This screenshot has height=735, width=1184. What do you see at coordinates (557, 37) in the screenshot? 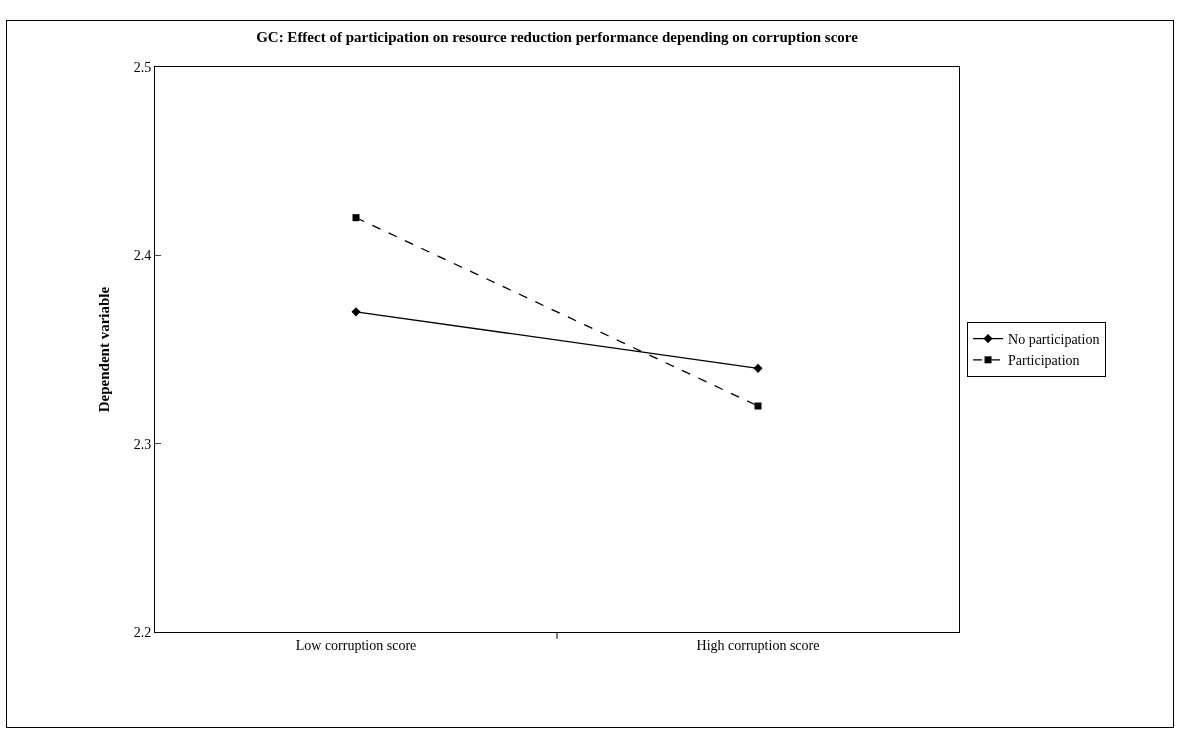
I see `chart-title: GC: Effect of participation on resource reduction performance depending on corruption score` at bounding box center [557, 37].